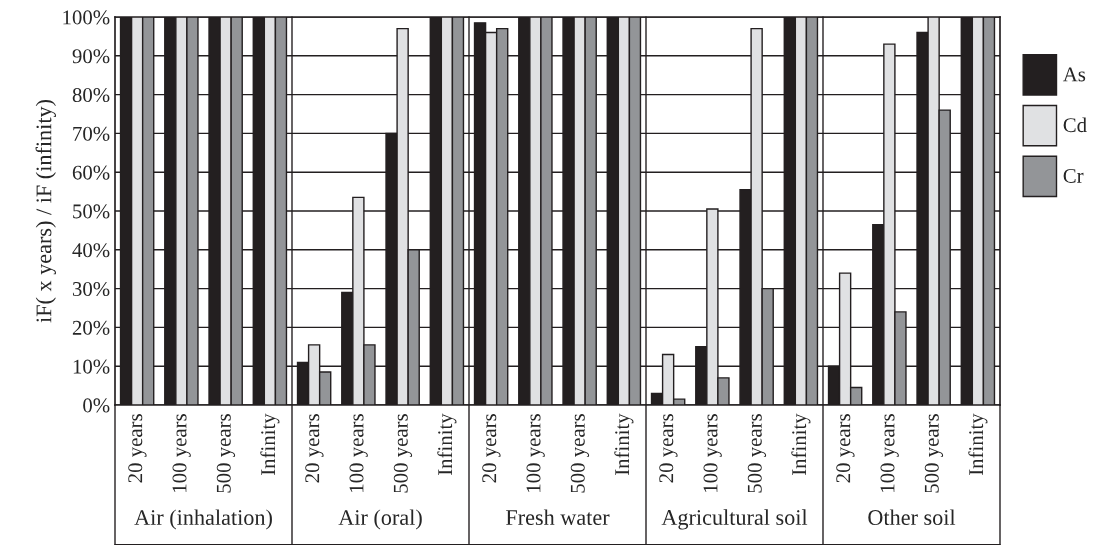 This screenshot has height=545, width=1120. I want to click on text: Air (inhalation), so click(203, 519).